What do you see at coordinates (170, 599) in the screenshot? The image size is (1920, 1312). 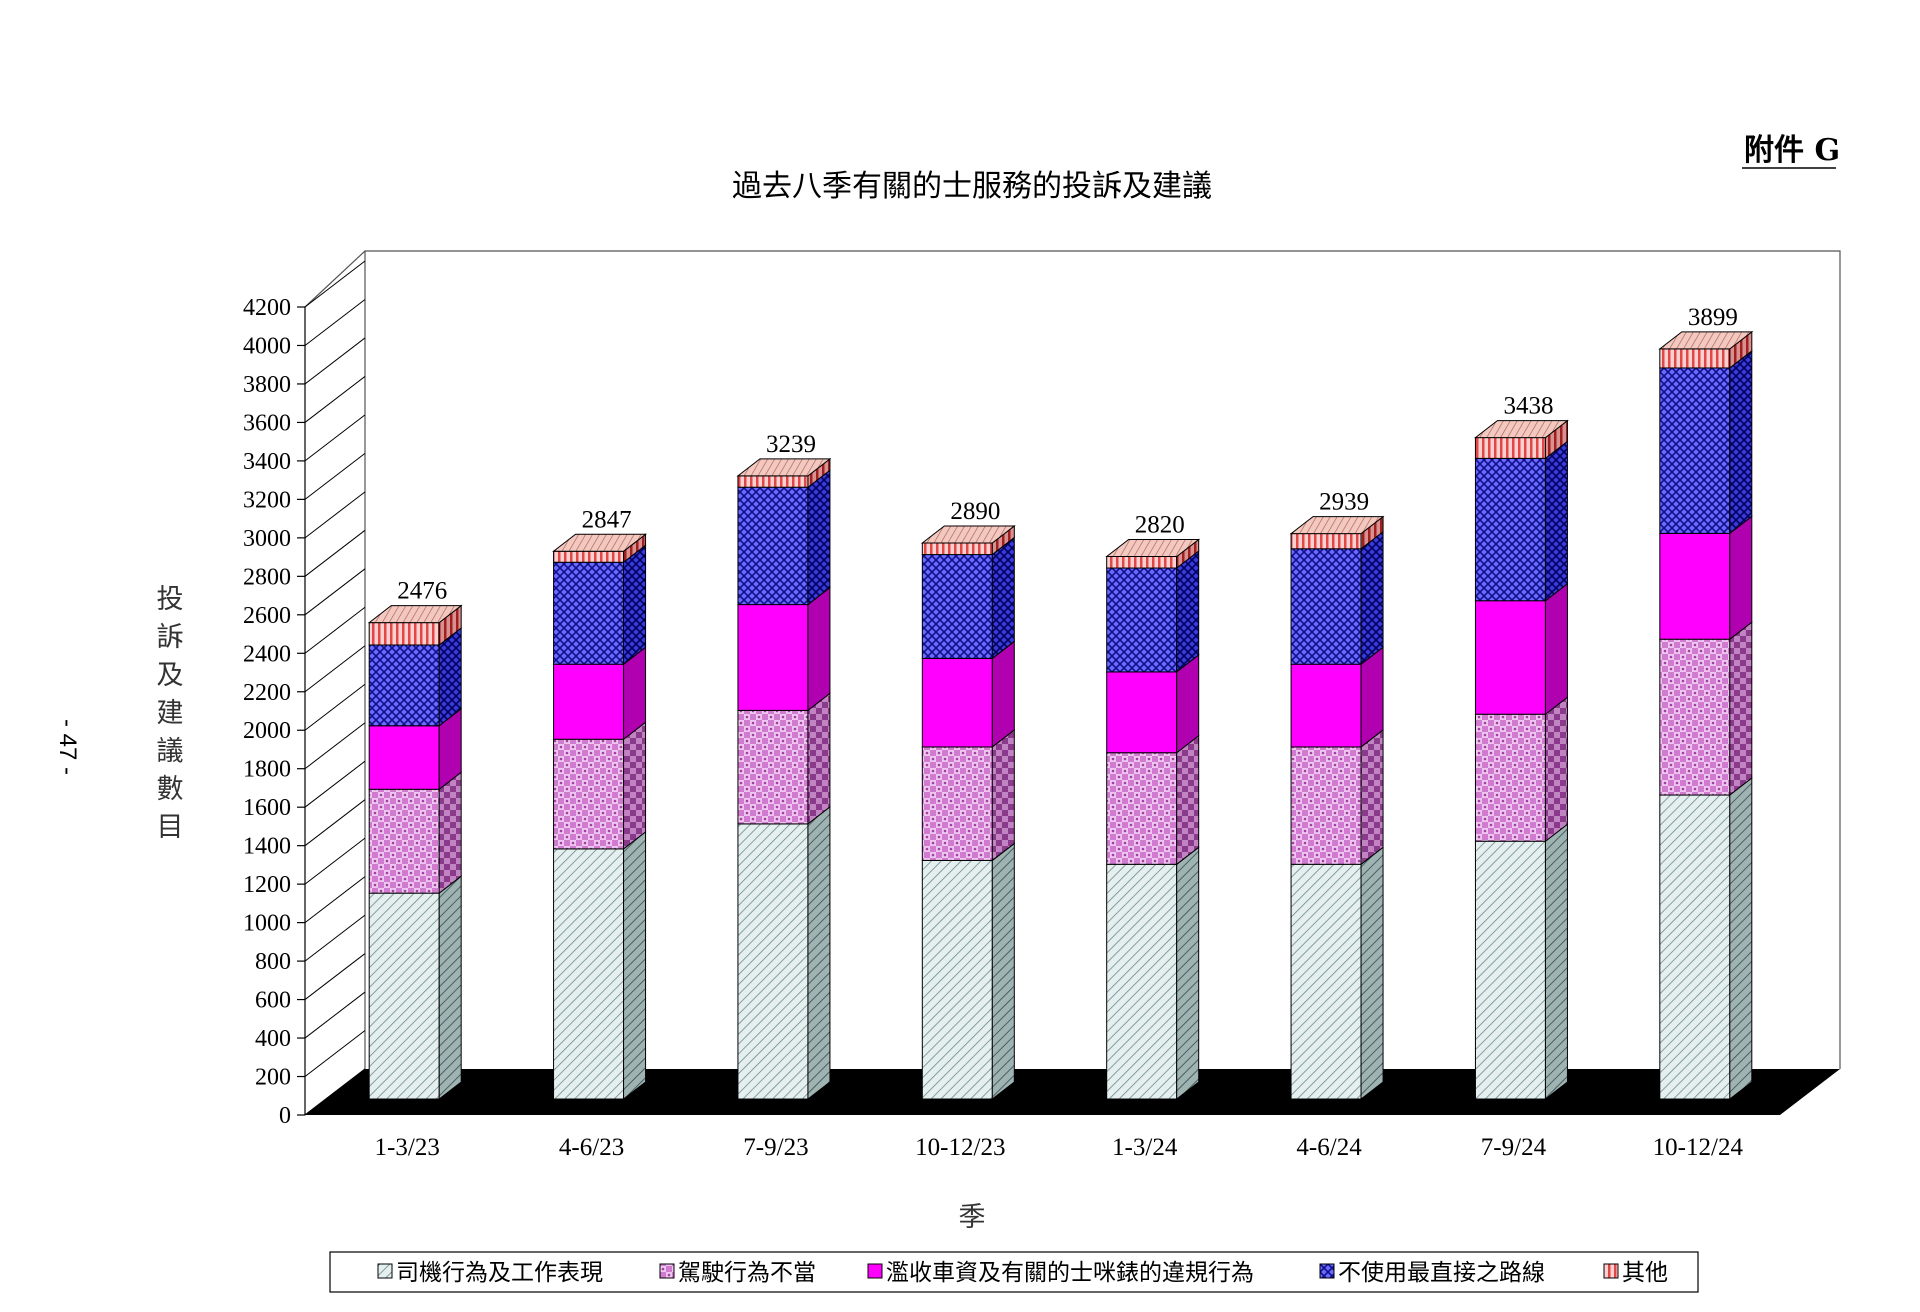 I see `y-axis-label-char: 投` at bounding box center [170, 599].